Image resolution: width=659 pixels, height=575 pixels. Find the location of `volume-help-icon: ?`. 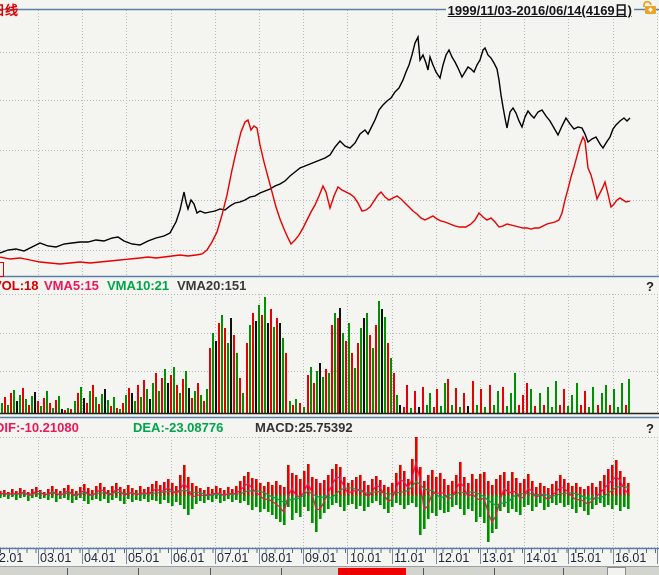

volume-help-icon: ? is located at coordinates (650, 286).